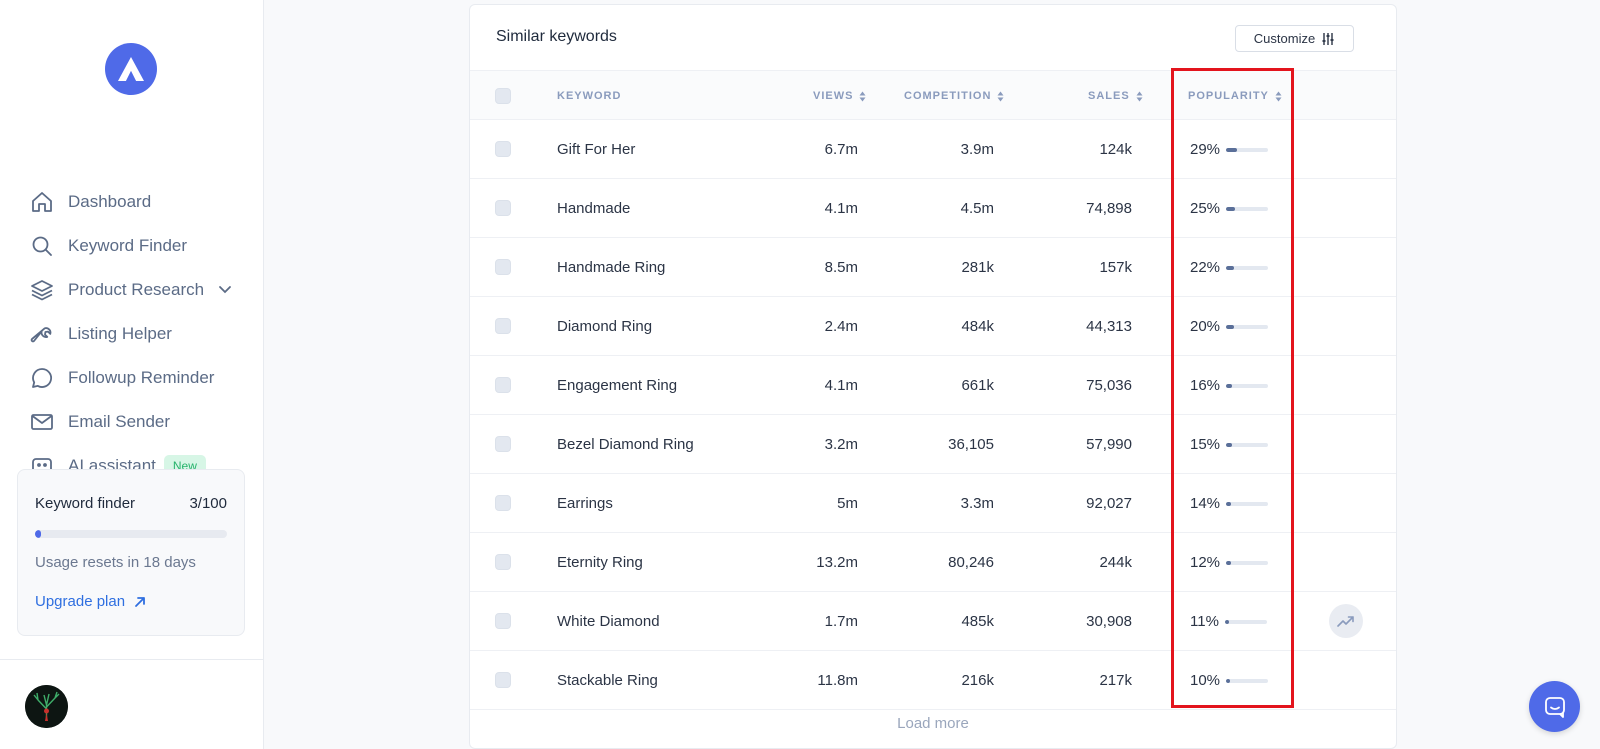 The image size is (1600, 749). Describe the element at coordinates (42, 378) in the screenshot. I see `chat-bubble-icon` at that location.